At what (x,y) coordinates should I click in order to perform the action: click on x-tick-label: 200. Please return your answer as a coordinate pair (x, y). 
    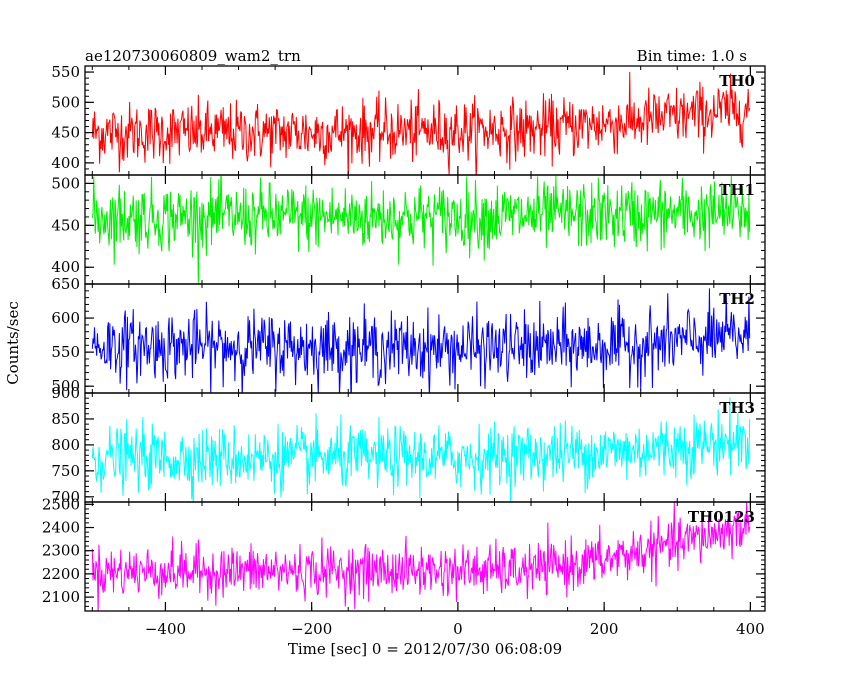
    Looking at the image, I should click on (604, 629).